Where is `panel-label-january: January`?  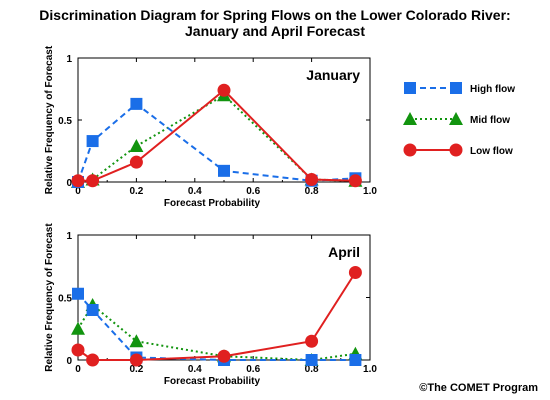
panel-label-january: January is located at coordinates (333, 75).